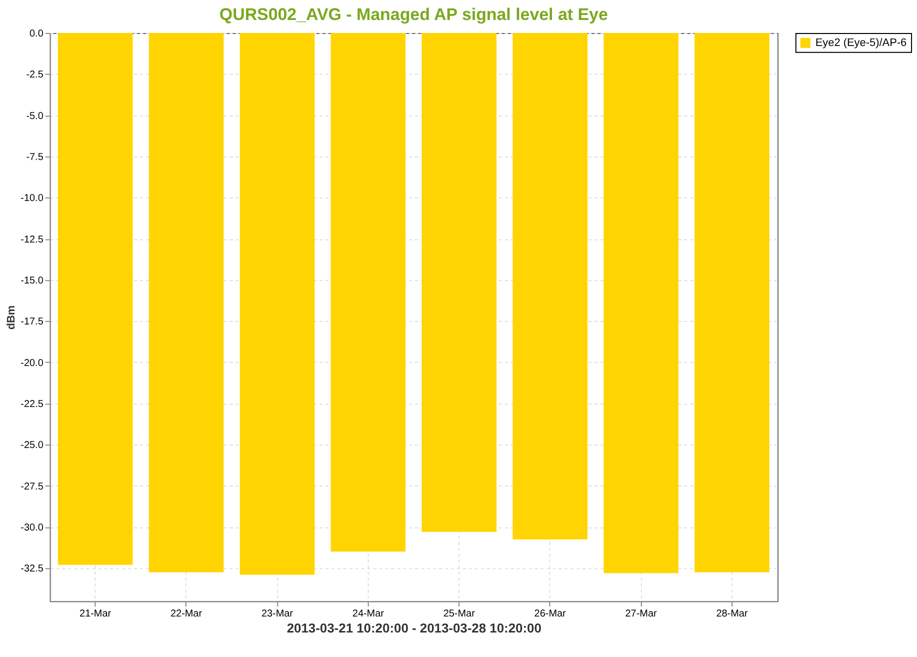 The width and height of the screenshot is (917, 657). What do you see at coordinates (32, 486) in the screenshot?
I see `y-tick-label: -27.5` at bounding box center [32, 486].